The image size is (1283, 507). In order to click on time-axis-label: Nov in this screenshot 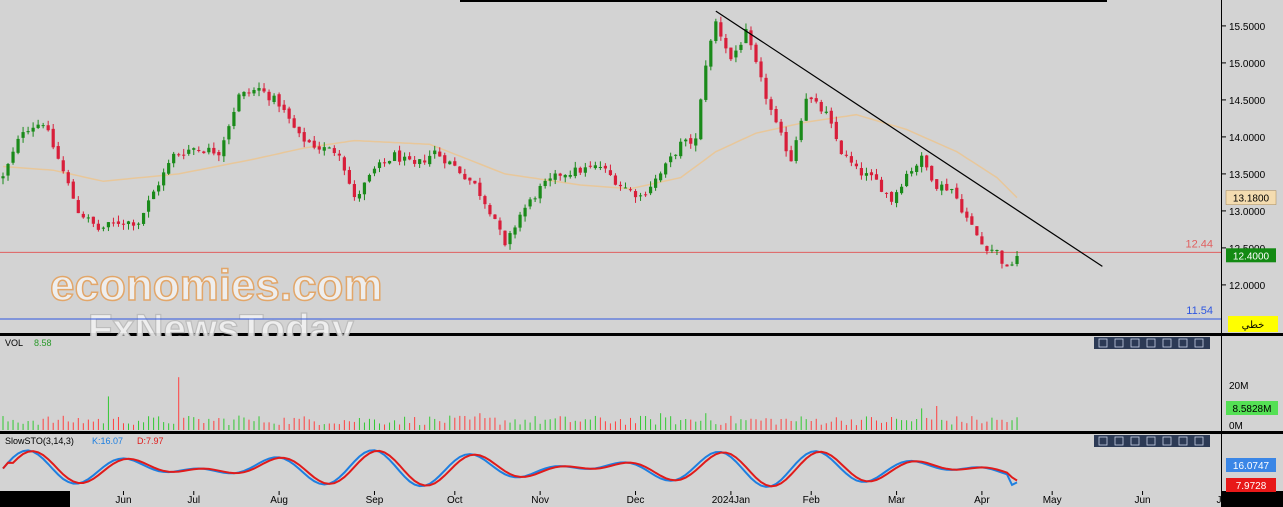, I will do `click(540, 500)`.